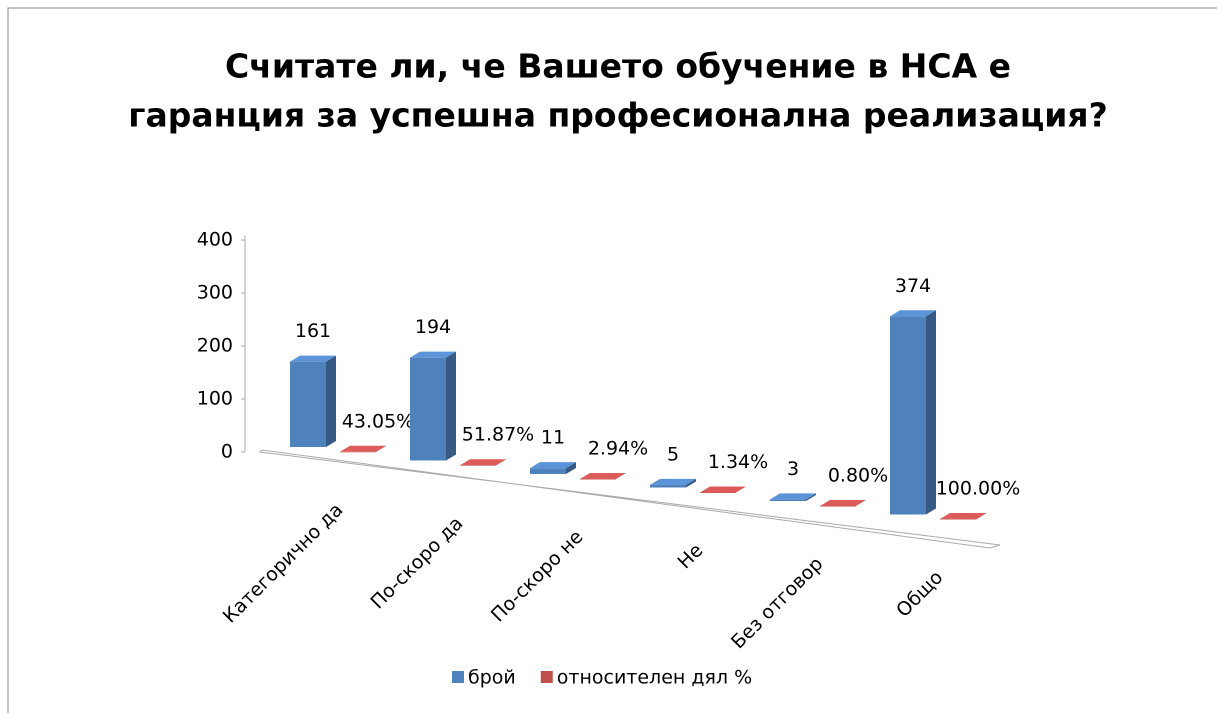  What do you see at coordinates (618, 448) in the screenshot?
I see `data-label: 2.94%` at bounding box center [618, 448].